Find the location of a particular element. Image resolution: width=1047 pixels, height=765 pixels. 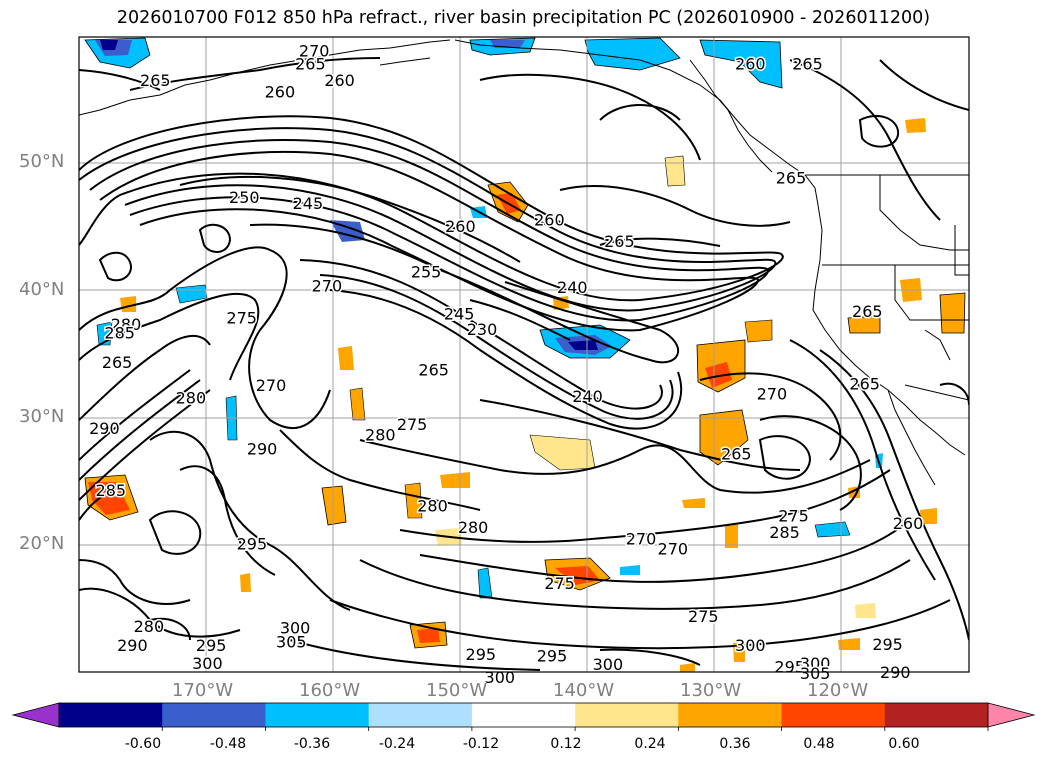

colorbar-tick-label: -0.24 is located at coordinates (397, 744).